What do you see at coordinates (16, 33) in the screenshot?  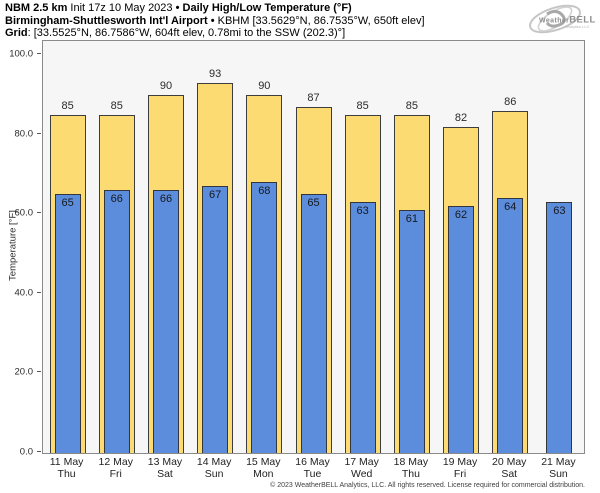 I see `grid-label: Grid` at bounding box center [16, 33].